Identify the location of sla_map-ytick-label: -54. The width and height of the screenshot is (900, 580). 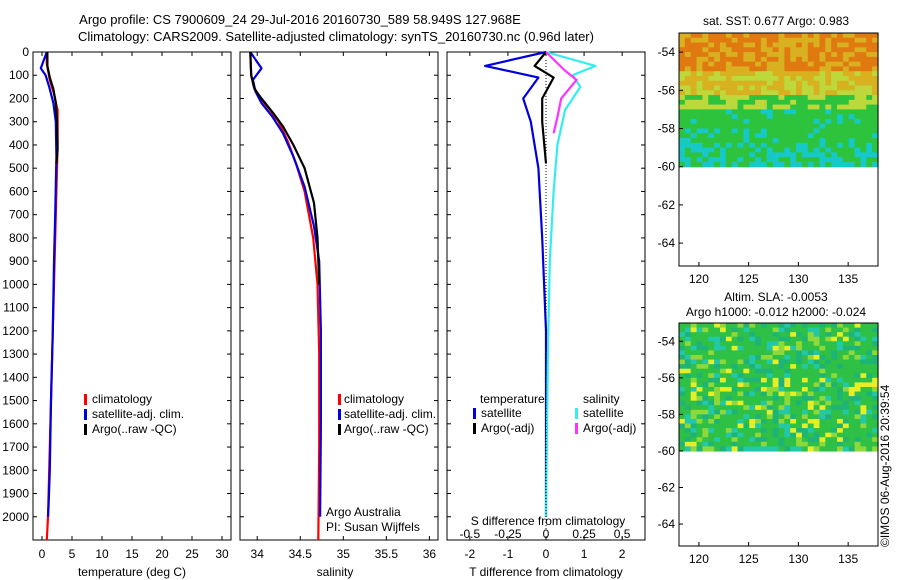
(667, 341).